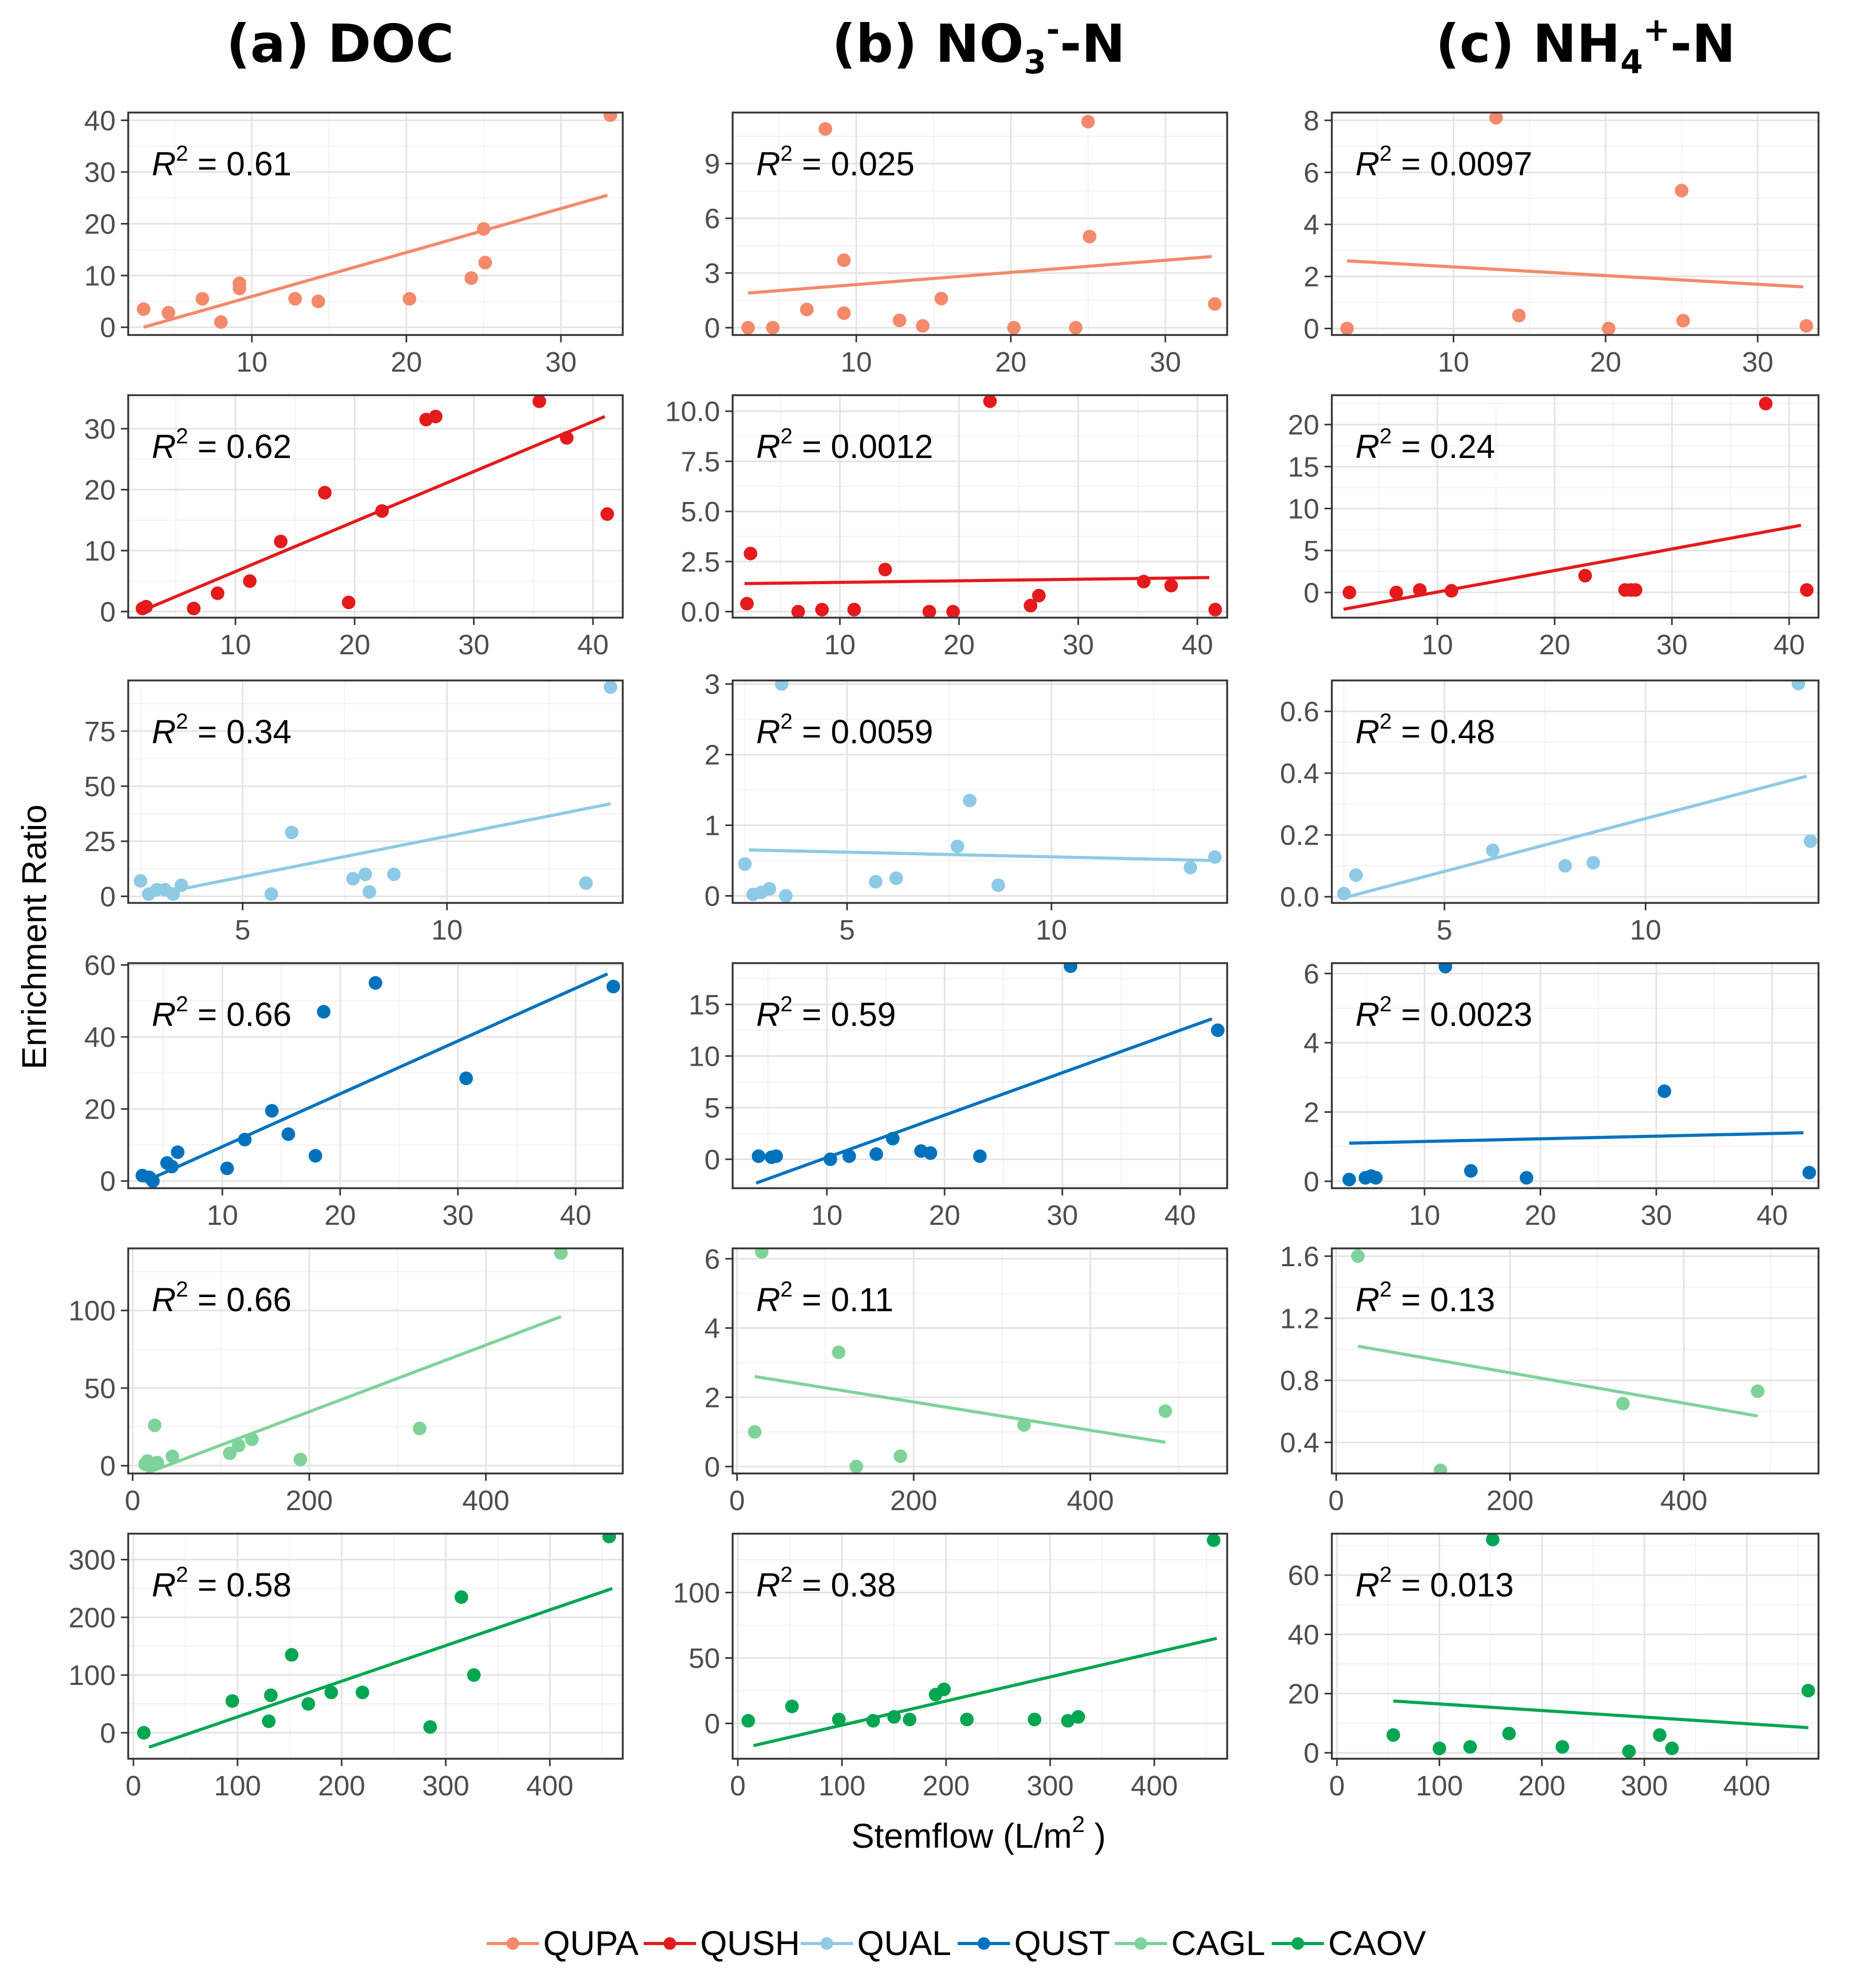  Describe the element at coordinates (1062, 1943) in the screenshot. I see `legend-label: QUST` at that location.